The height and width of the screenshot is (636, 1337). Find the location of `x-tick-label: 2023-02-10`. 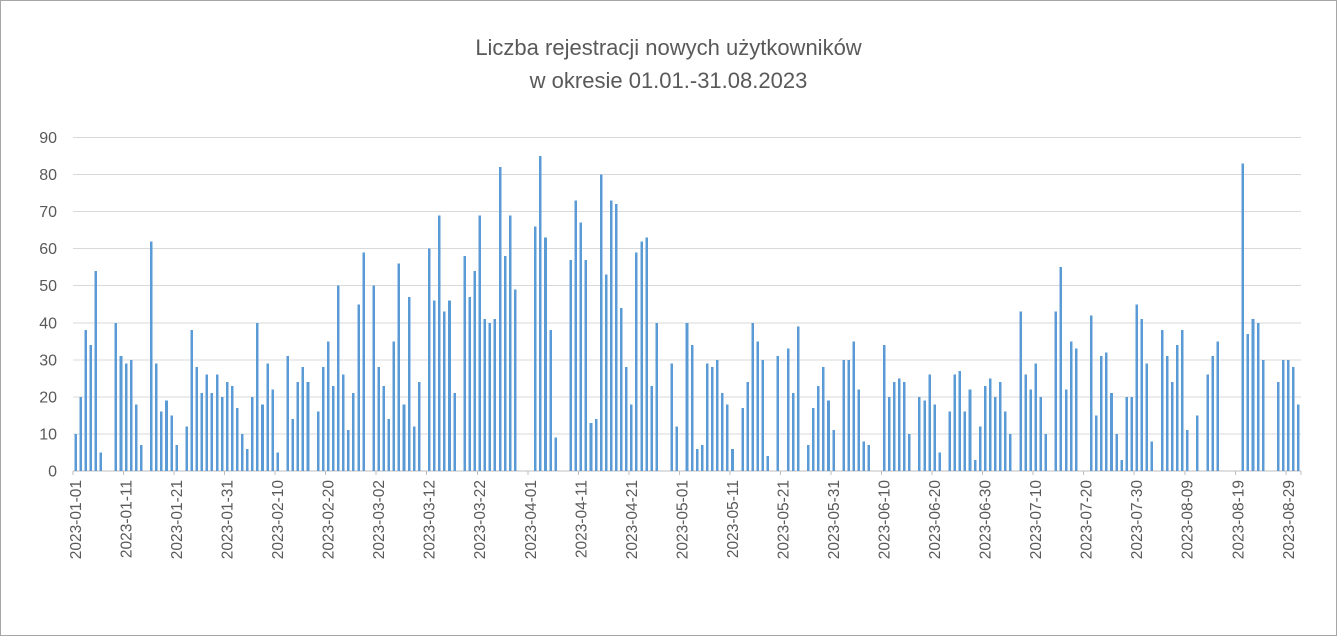

x-tick-label: 2023-02-10 is located at coordinates (278, 520).